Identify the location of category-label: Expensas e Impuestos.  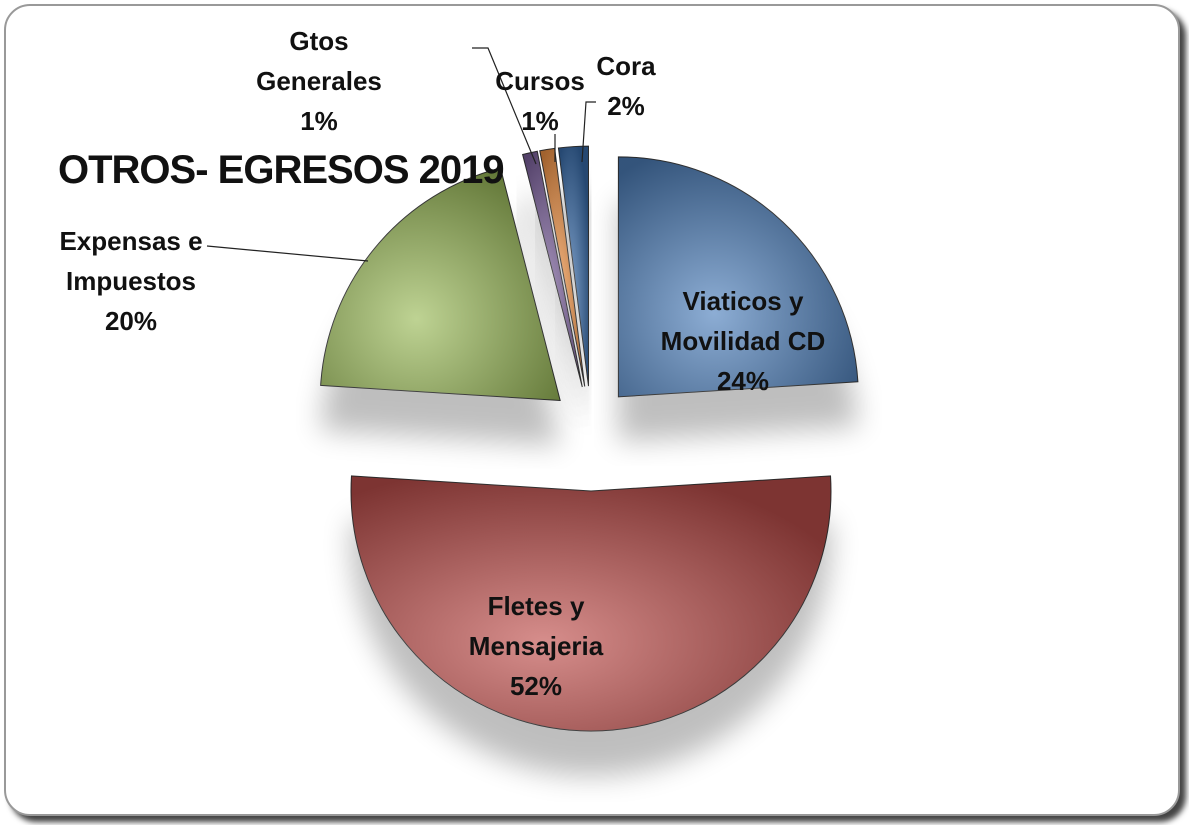
(131, 261).